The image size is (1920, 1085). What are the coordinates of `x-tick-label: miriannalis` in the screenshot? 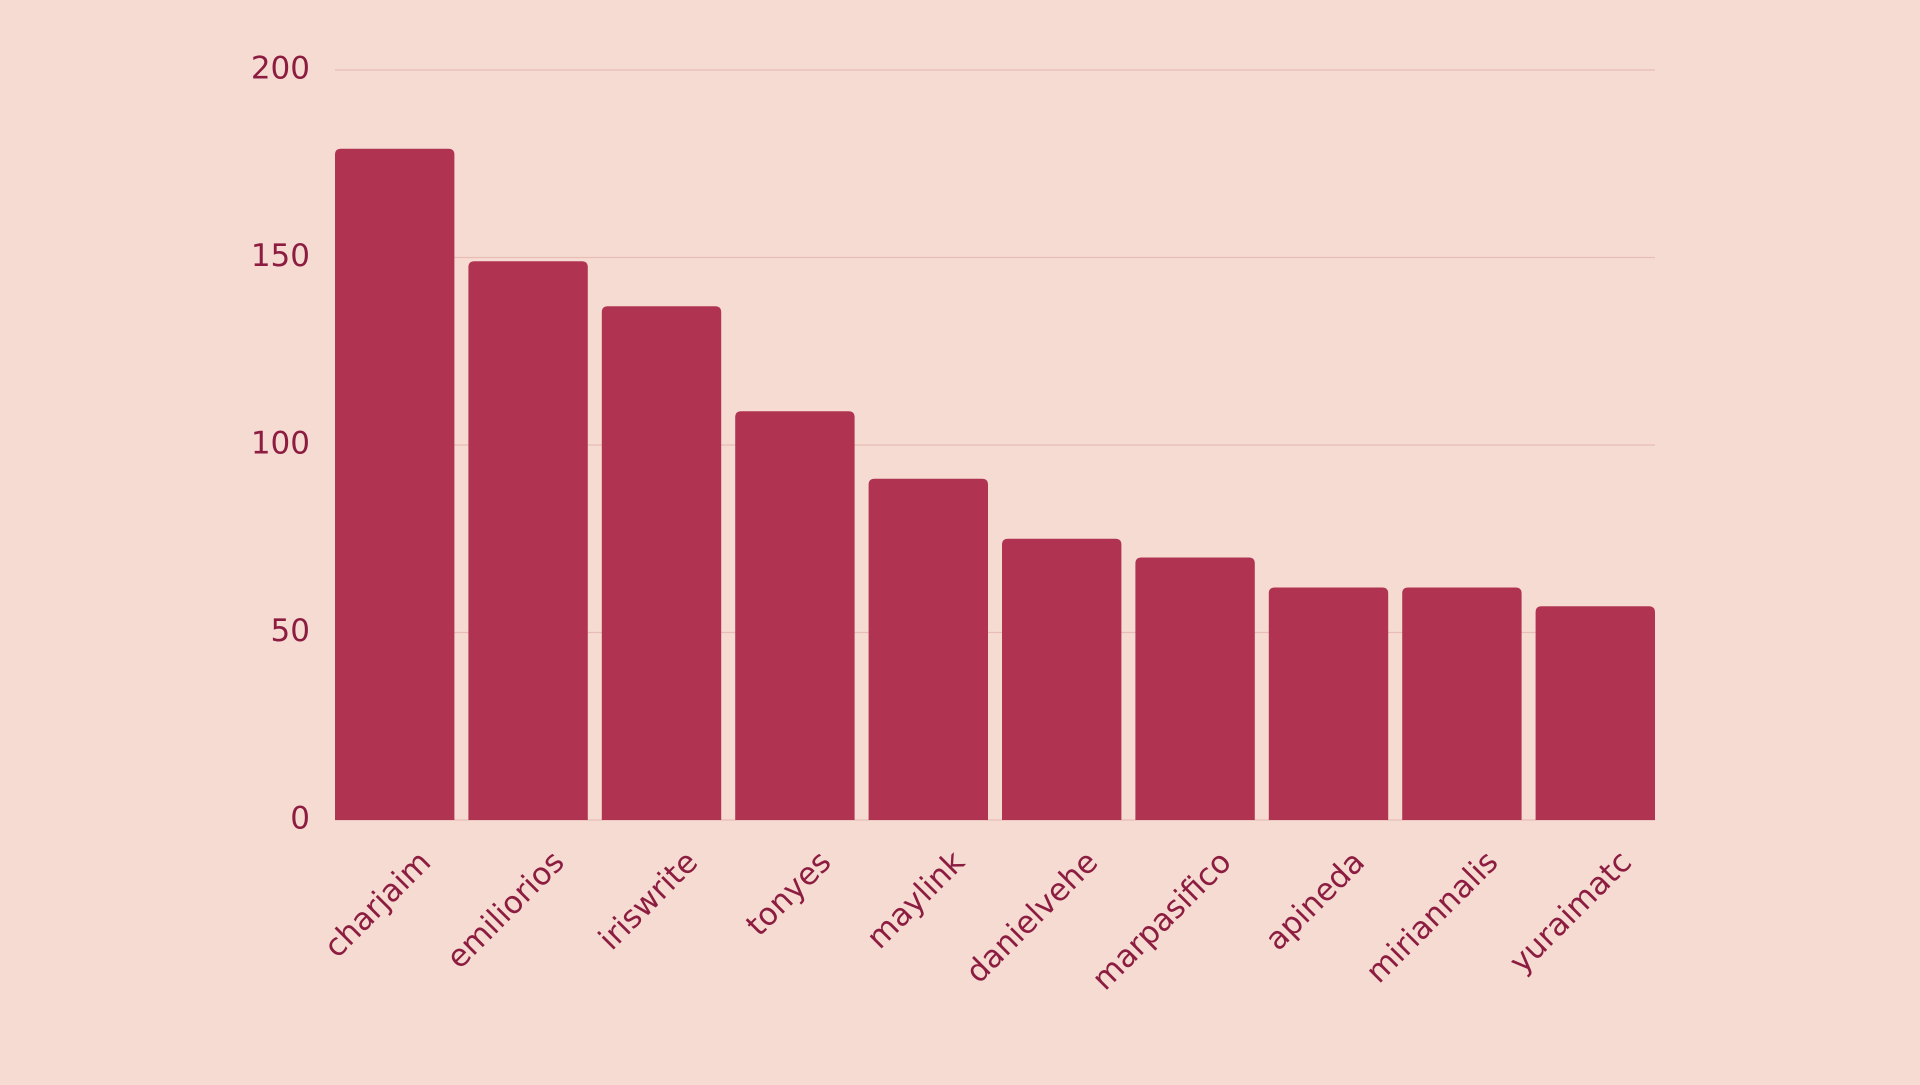 It's located at (1432, 917).